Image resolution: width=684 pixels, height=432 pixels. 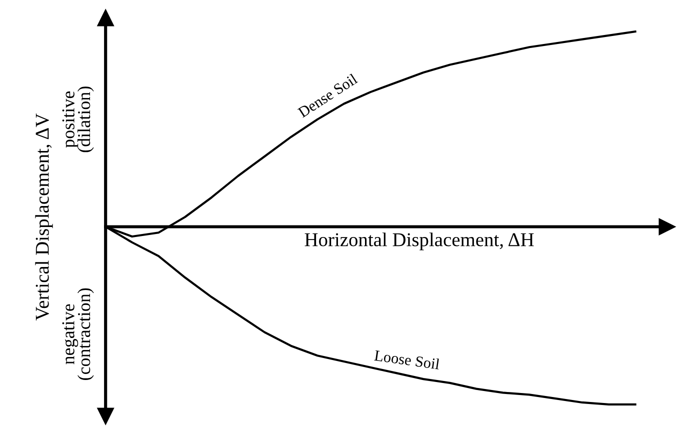 I want to click on y-axis-title: Vertical Displacement, ΔV, so click(x=44, y=217).